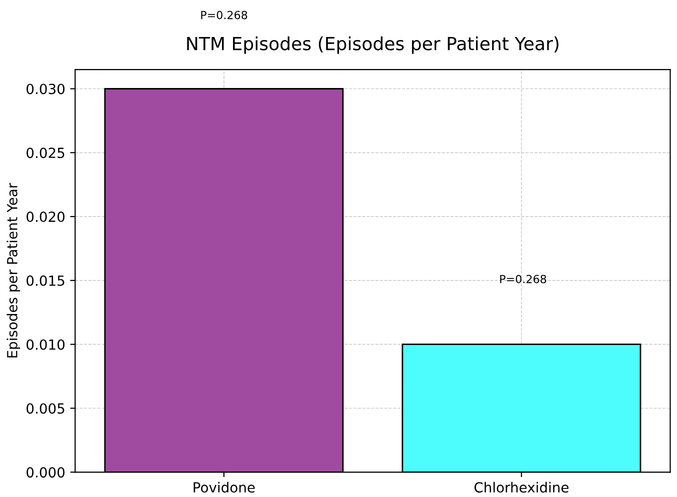  Describe the element at coordinates (45, 217) in the screenshot. I see `y-tick-label: 0.020` at that location.